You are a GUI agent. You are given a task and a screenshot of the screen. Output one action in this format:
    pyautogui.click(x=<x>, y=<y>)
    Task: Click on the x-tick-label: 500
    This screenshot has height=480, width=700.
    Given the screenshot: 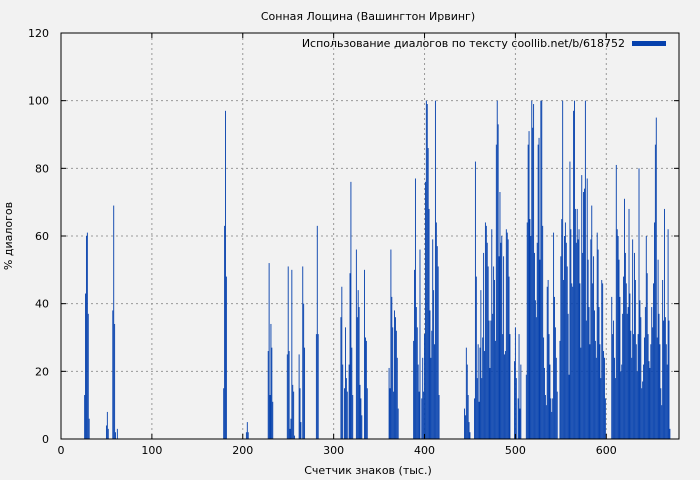 What is the action you would take?
    pyautogui.click(x=515, y=450)
    